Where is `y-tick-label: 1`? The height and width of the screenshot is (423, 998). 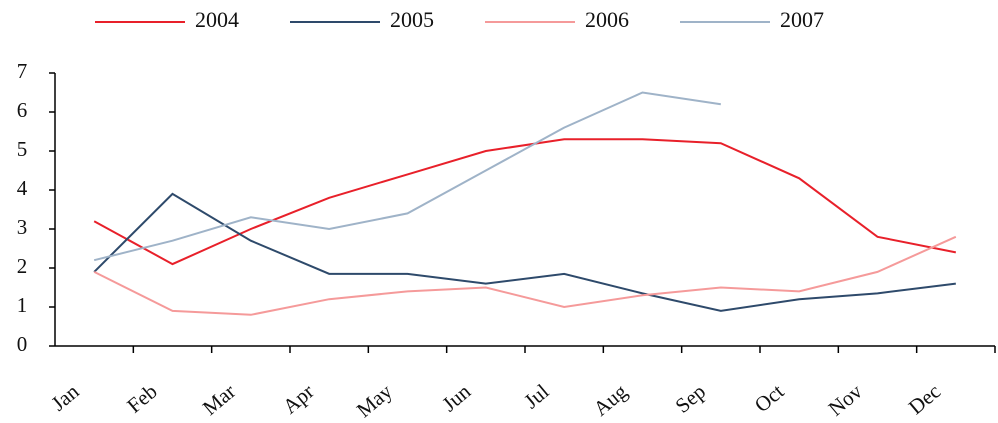 y-tick-label: 1 is located at coordinates (22, 305).